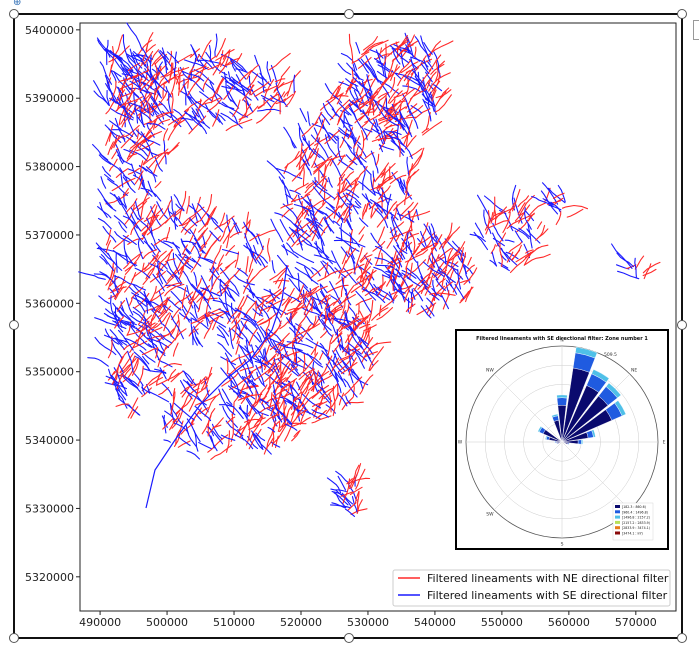  I want to click on resize-handle-top-left, so click(14, 14).